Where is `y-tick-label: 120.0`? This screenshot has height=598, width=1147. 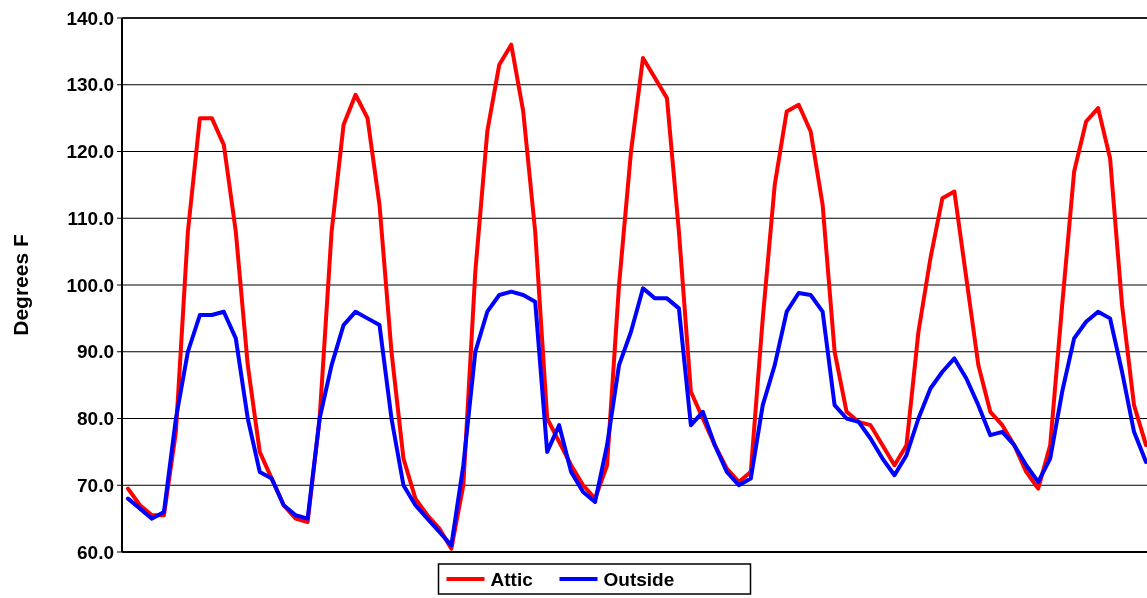 y-tick-label: 120.0 is located at coordinates (90, 152).